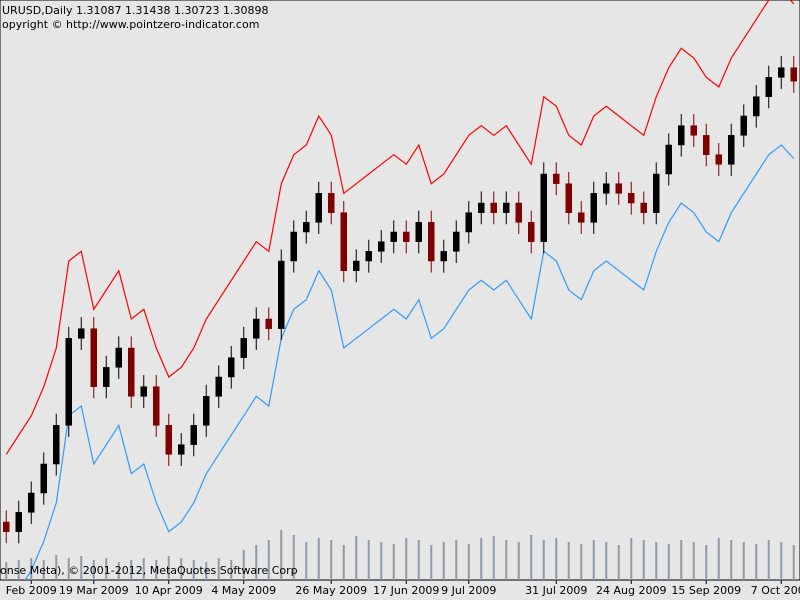 This screenshot has width=800, height=600. Describe the element at coordinates (406, 590) in the screenshot. I see `x-tick-label: 17 Jun 2009` at that location.